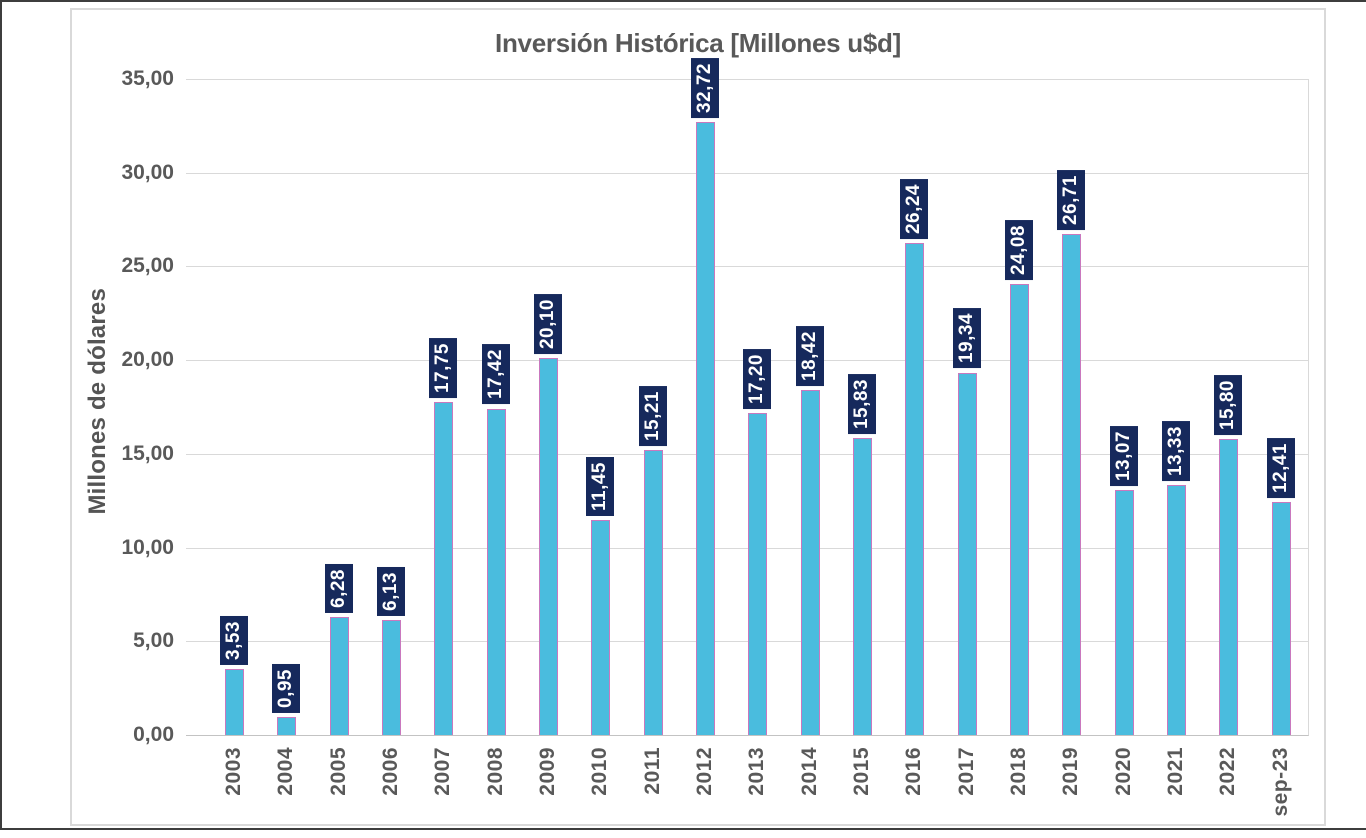 This screenshot has height=838, width=1366. What do you see at coordinates (914, 209) in the screenshot?
I see `data-label: 26,24` at bounding box center [914, 209].